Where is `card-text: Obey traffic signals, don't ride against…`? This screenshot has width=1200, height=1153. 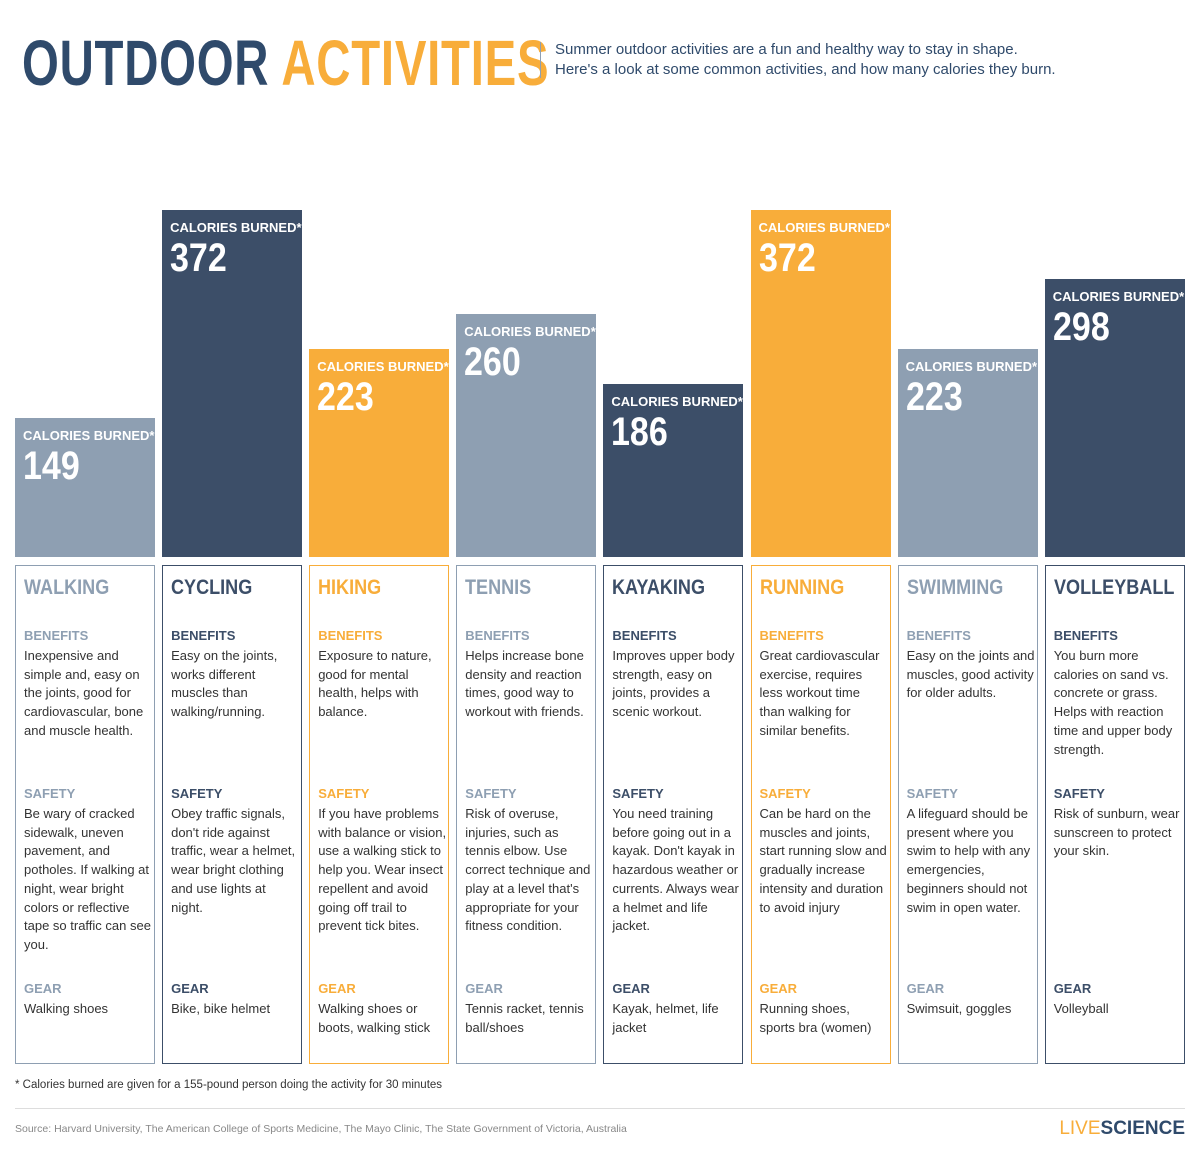 card-text: Obey traffic signals, don't ride against… is located at coordinates (233, 860).